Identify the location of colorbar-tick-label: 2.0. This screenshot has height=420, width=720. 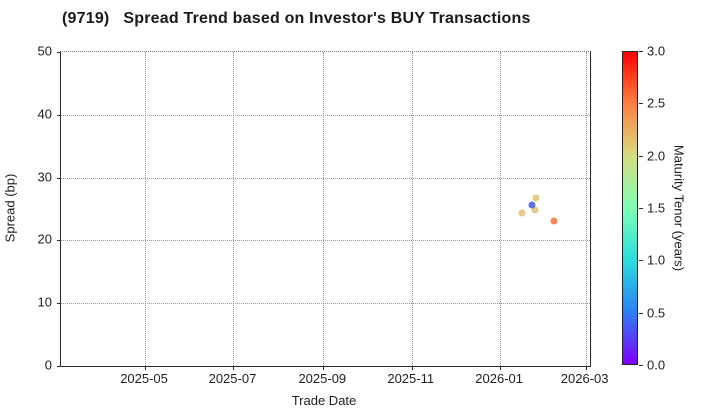
(656, 156).